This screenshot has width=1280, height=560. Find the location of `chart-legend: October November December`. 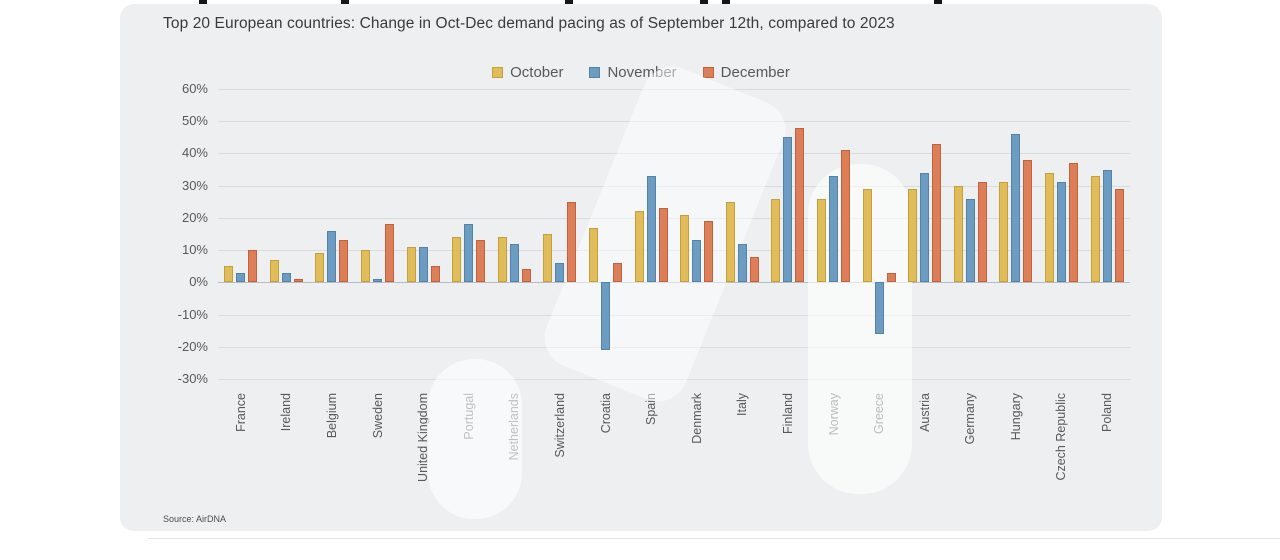

chart-legend: October November December is located at coordinates (641, 72).